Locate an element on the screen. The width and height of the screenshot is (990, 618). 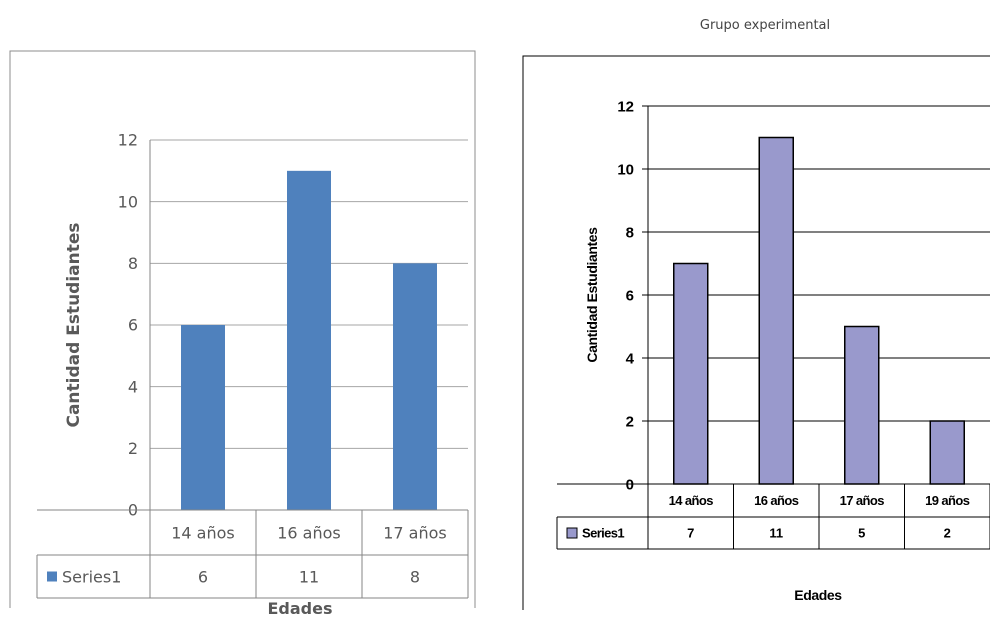
left-data-label: 11 is located at coordinates (309, 576).